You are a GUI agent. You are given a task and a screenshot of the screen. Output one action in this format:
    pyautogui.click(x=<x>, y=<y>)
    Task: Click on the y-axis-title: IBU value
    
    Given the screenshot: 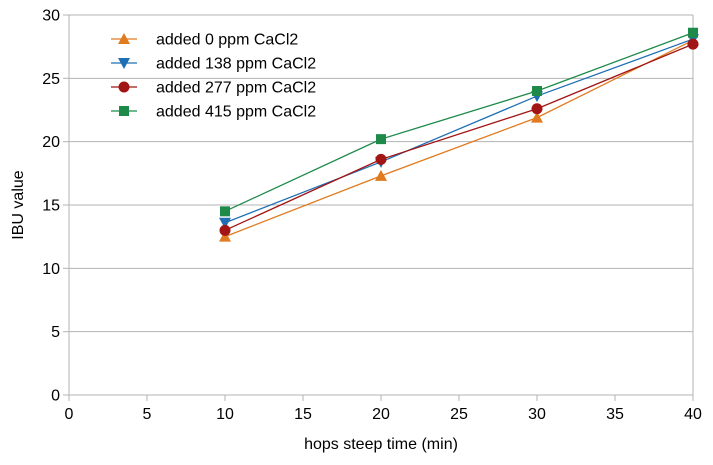 What is the action you would take?
    pyautogui.click(x=18, y=204)
    